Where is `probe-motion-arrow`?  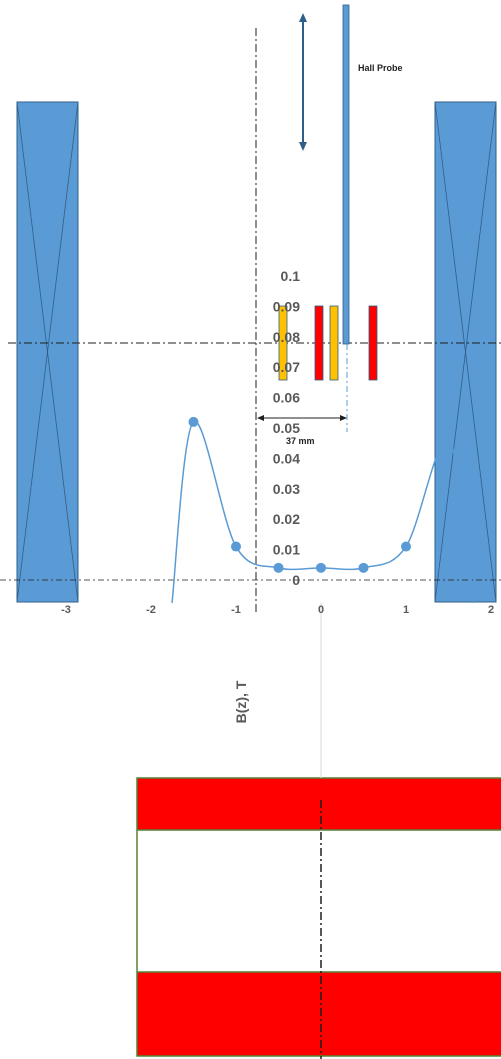 probe-motion-arrow is located at coordinates (303, 82).